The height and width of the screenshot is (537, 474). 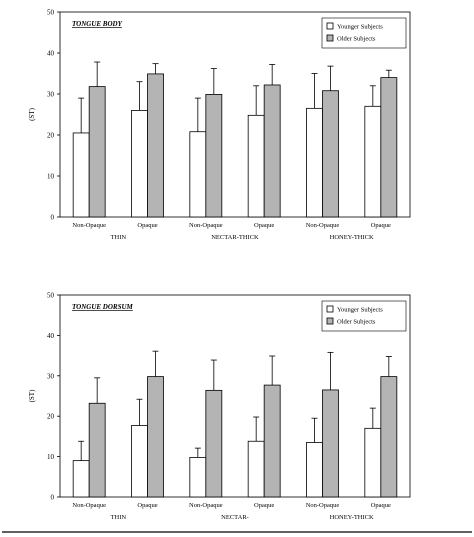 I want to click on group-label: NECTAR-THICK, so click(x=235, y=237).